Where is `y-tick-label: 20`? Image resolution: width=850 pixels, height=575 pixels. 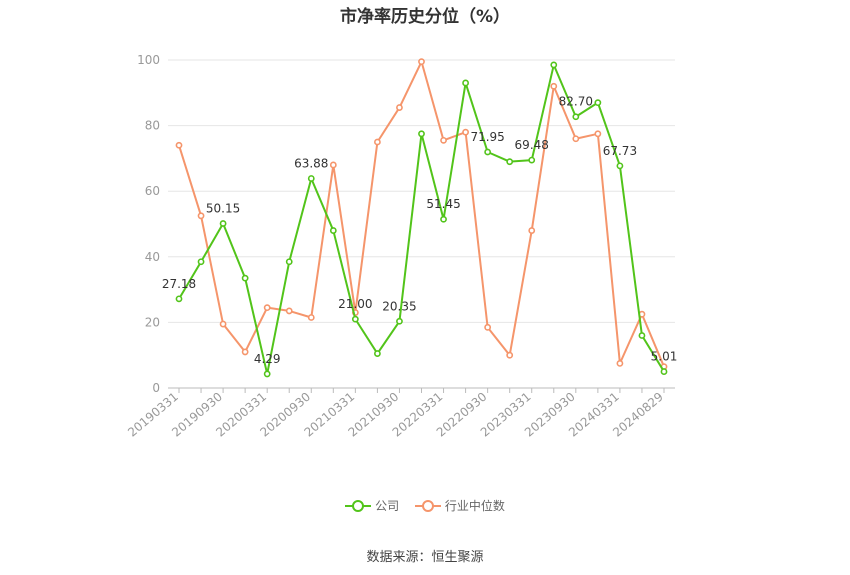 y-tick-label: 20 is located at coordinates (152, 322).